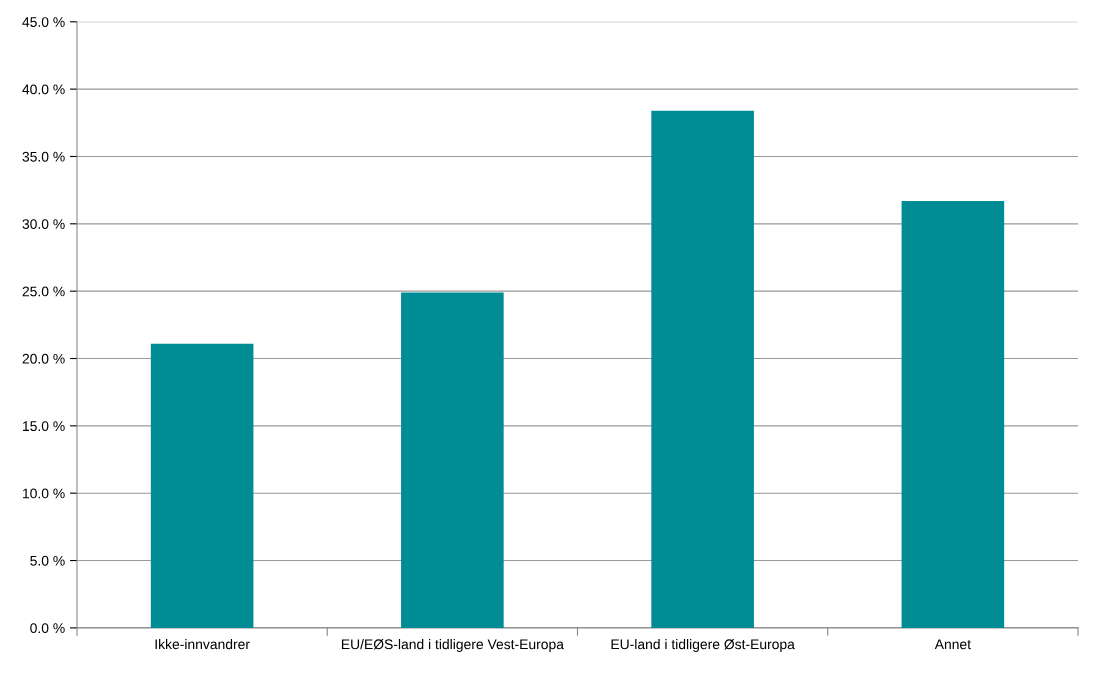 The width and height of the screenshot is (1100, 681). I want to click on x-tick-label: Annet, so click(952, 644).